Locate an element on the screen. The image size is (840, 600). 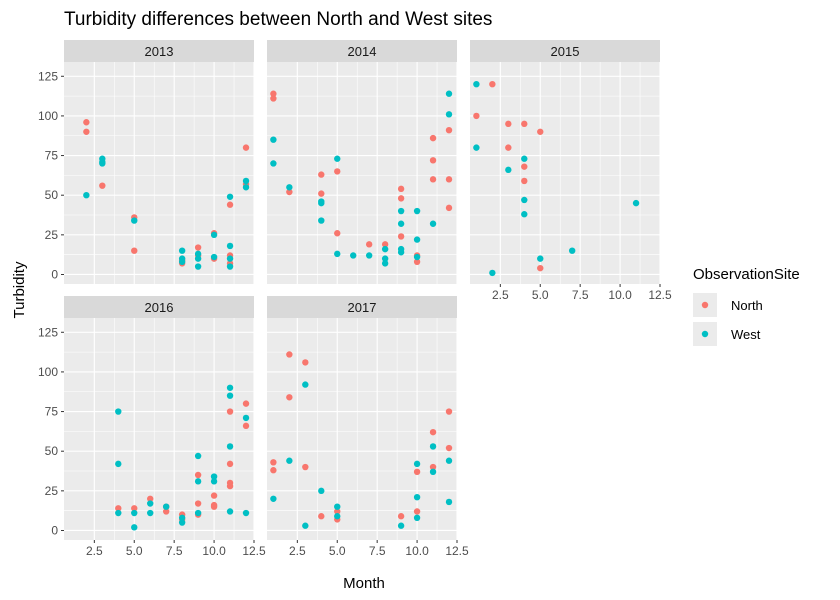
facet-label: 2015 is located at coordinates (565, 51).